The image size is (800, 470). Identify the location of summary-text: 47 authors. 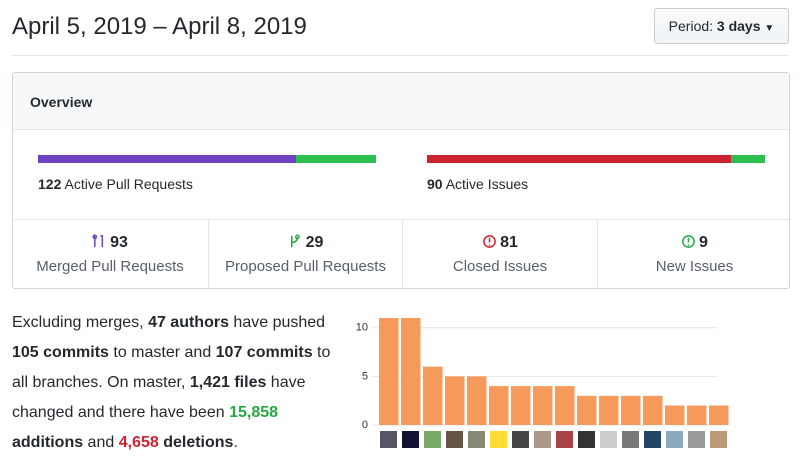
(188, 322).